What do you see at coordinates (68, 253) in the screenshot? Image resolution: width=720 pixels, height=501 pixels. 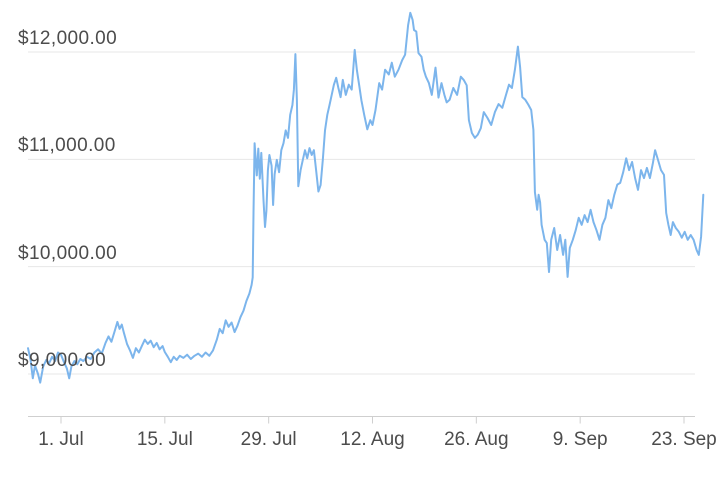 I see `y-axis-label: $10,000.00` at bounding box center [68, 253].